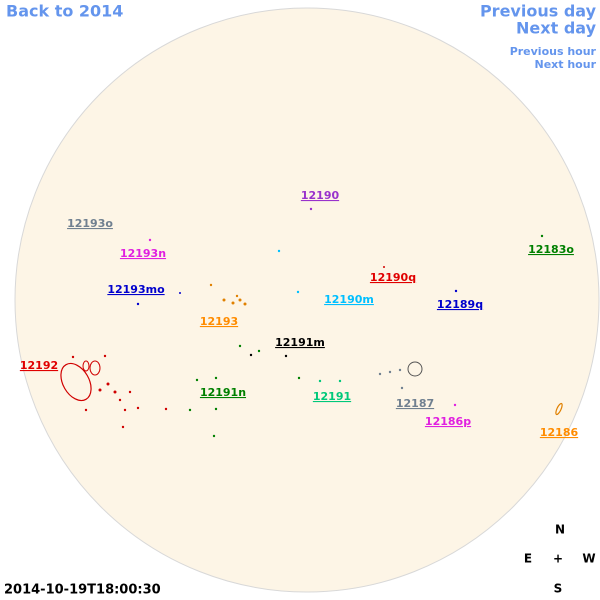  Describe the element at coordinates (136, 289) in the screenshot. I see `region-label: 12193mo` at that location.